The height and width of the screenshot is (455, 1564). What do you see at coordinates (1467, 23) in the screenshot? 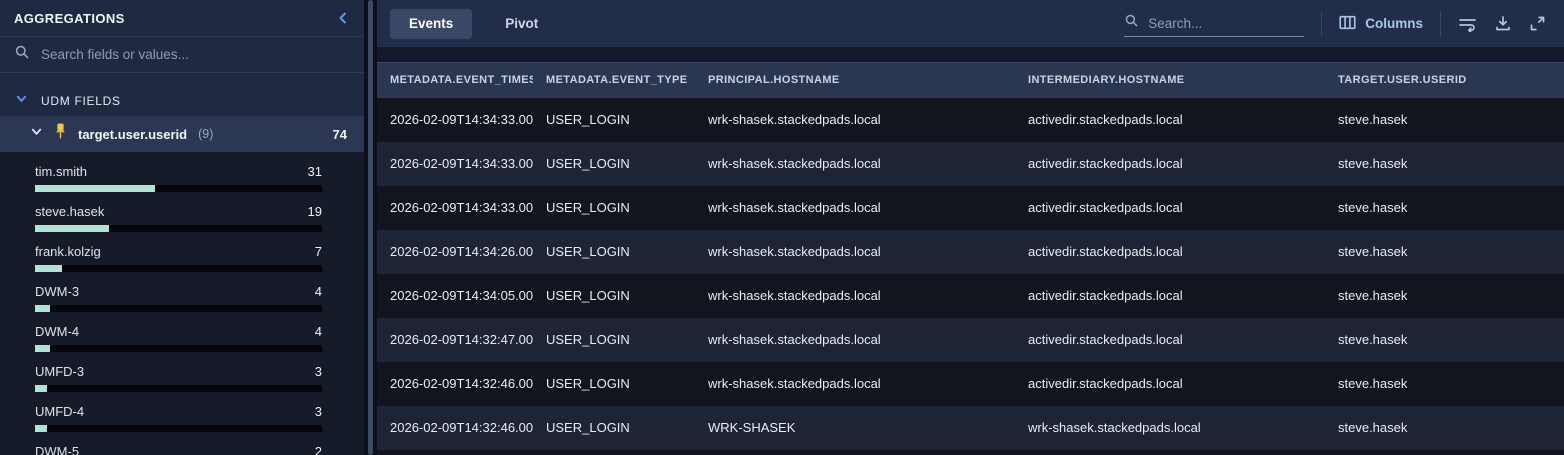
I see `wrap-text-icon` at bounding box center [1467, 23].